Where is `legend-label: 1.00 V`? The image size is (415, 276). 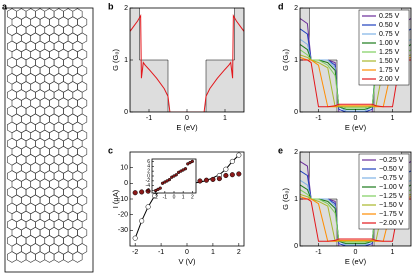
legend-label: 1.00 V is located at coordinates (389, 43).